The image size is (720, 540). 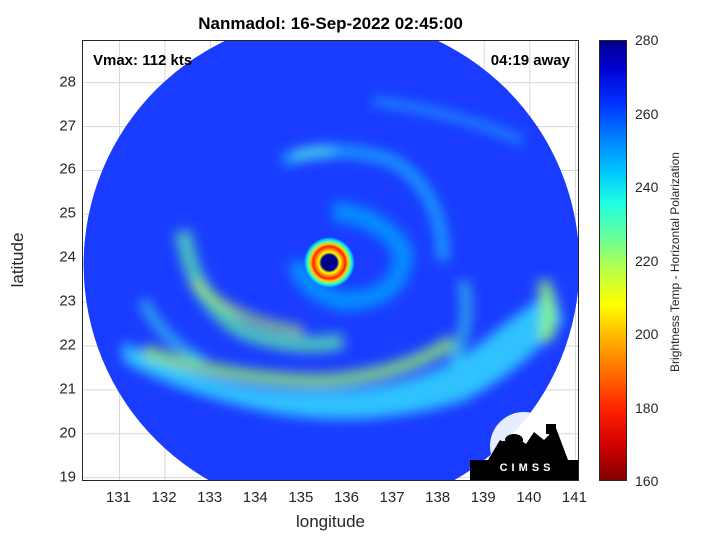 What do you see at coordinates (67, 433) in the screenshot?
I see `y-tick-label: 20` at bounding box center [67, 433].